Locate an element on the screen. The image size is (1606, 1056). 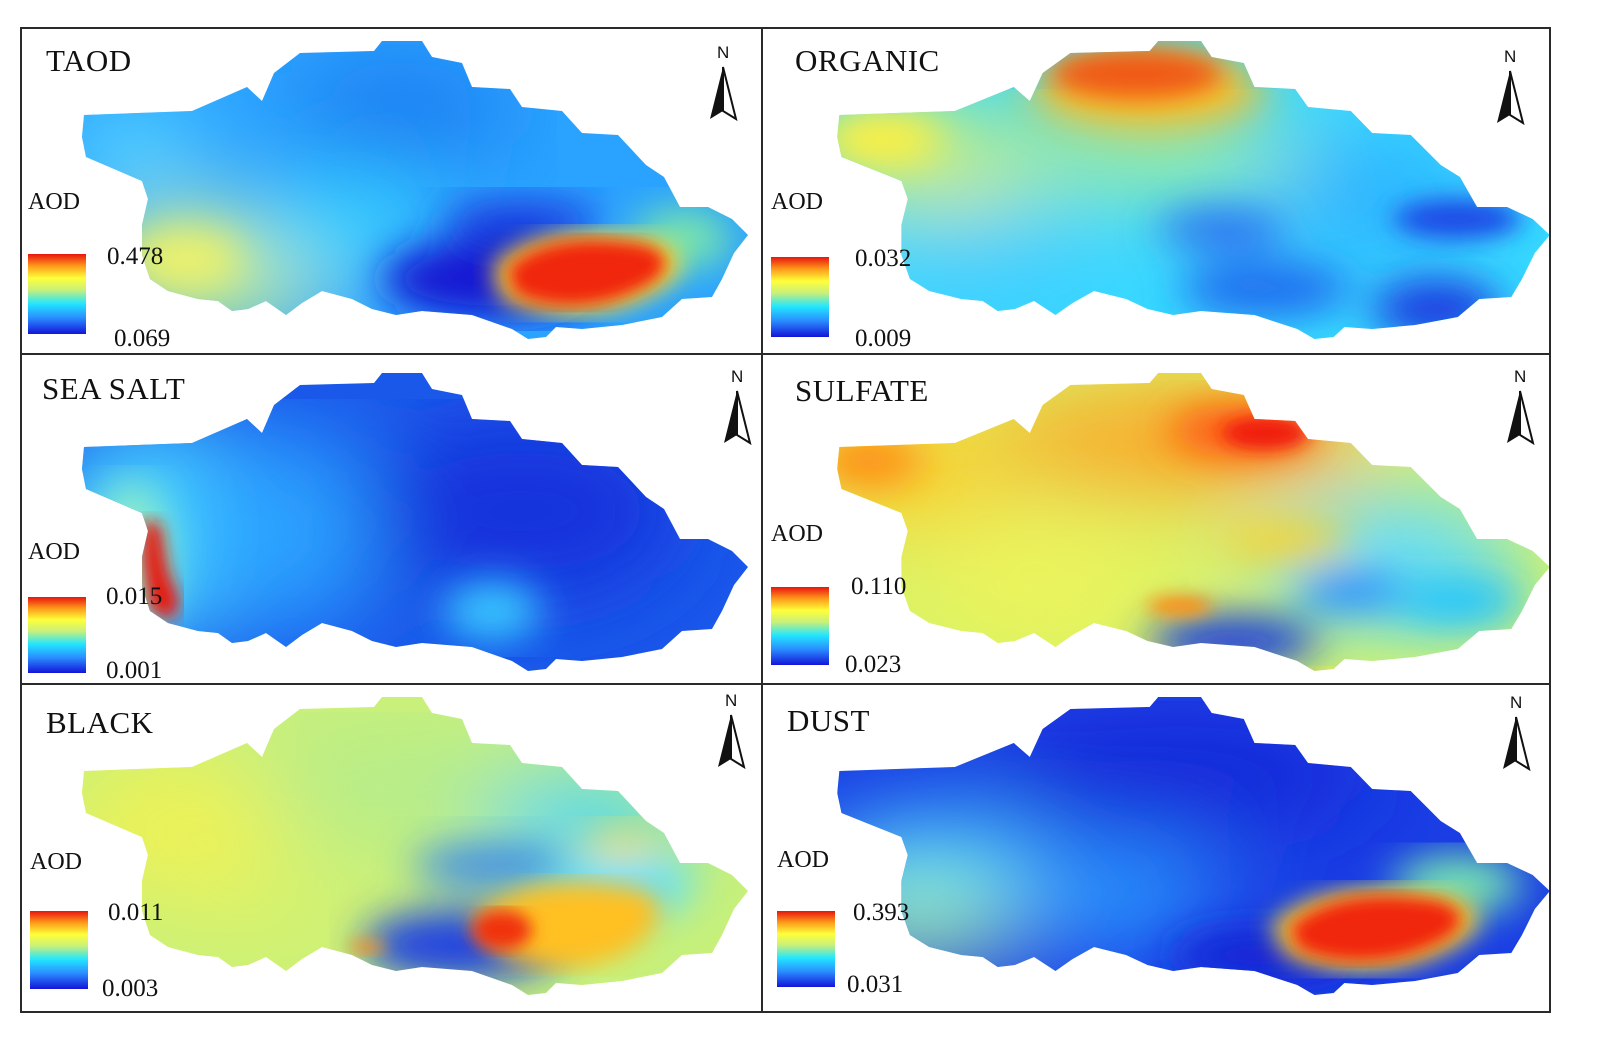
panel-title: BLACK is located at coordinates (100, 722).